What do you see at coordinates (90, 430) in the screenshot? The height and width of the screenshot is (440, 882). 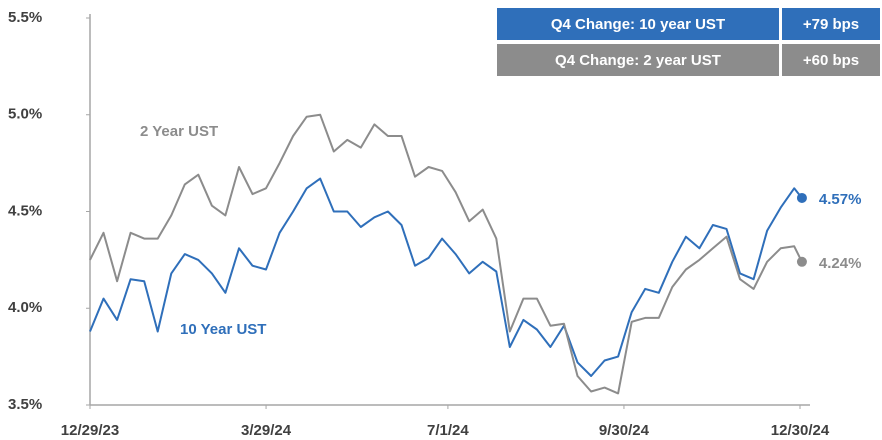 I see `x-tick-label: 12/29/23` at bounding box center [90, 430].